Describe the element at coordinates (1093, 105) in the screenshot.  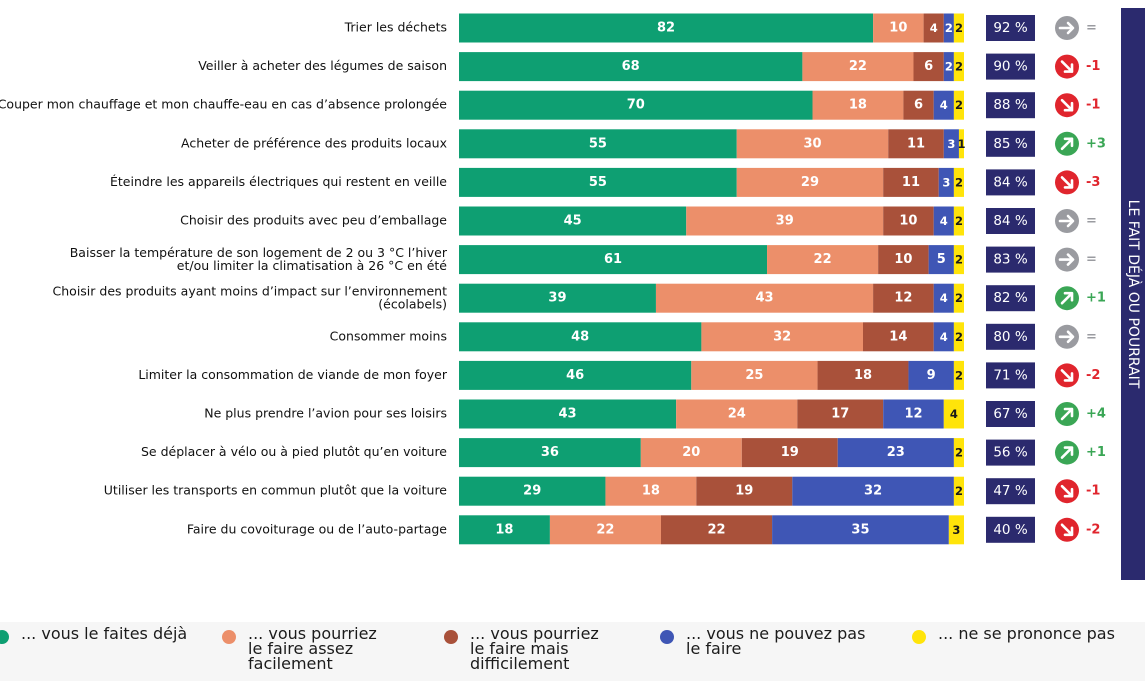
I see `trend-label: -1` at that location.